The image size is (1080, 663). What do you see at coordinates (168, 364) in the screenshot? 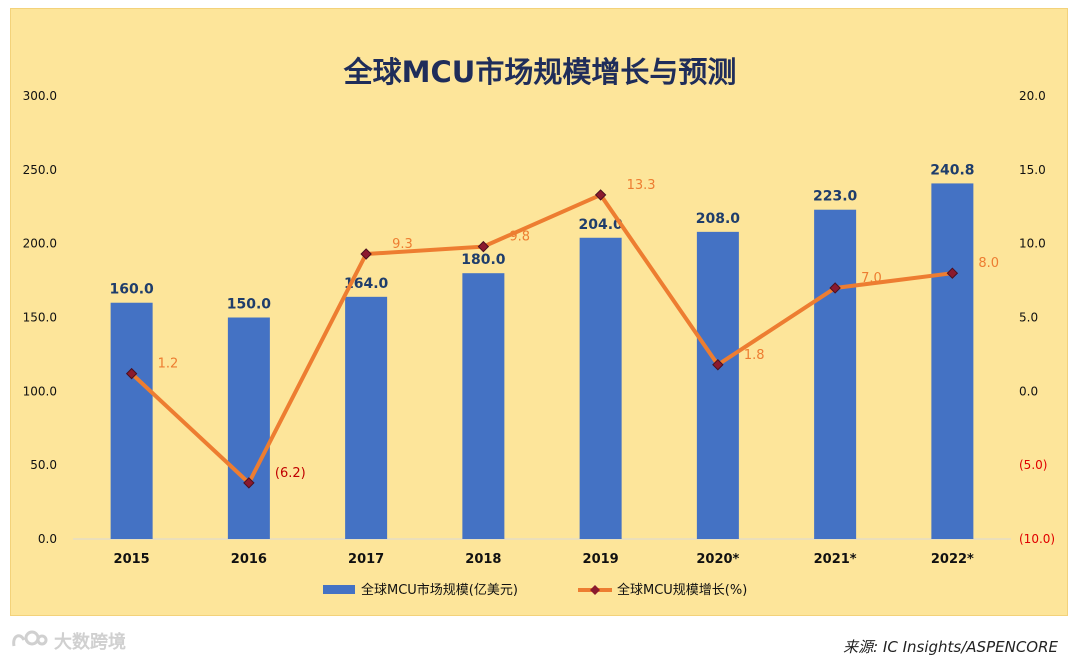
I see `line-data-label: 1.2` at bounding box center [168, 364].